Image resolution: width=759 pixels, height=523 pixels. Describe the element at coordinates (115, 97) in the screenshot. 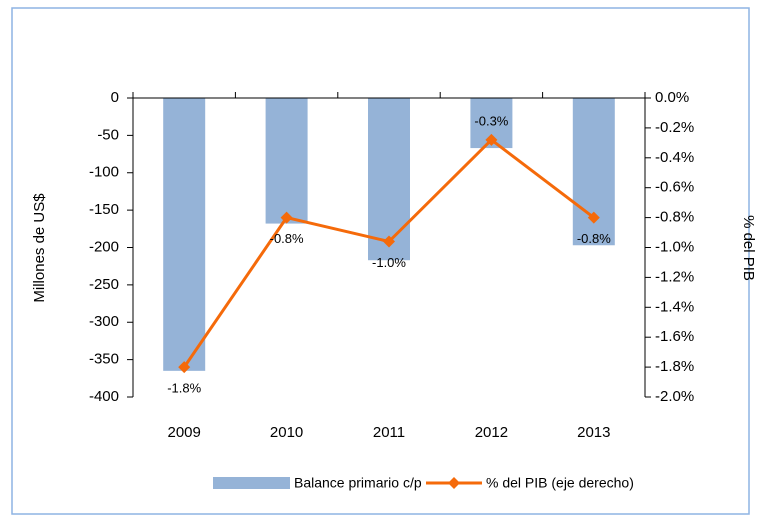

I see `y-tick-label: 0` at that location.